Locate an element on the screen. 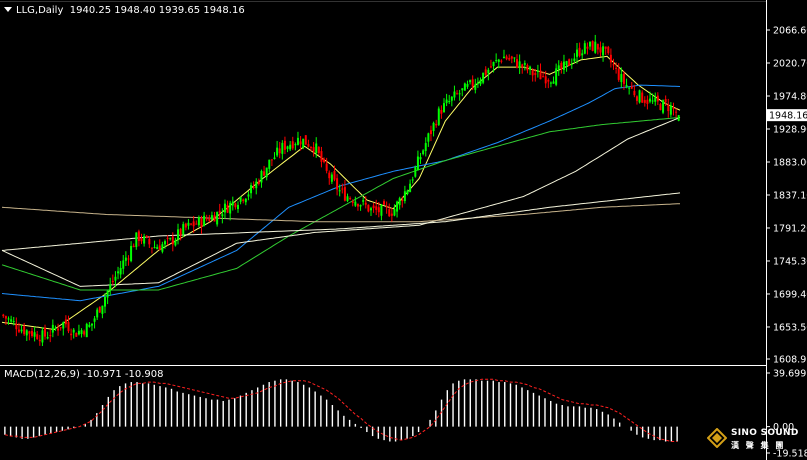 Image resolution: width=807 pixels, height=460 pixels. price-tick-label: 2020.70 is located at coordinates (790, 63).